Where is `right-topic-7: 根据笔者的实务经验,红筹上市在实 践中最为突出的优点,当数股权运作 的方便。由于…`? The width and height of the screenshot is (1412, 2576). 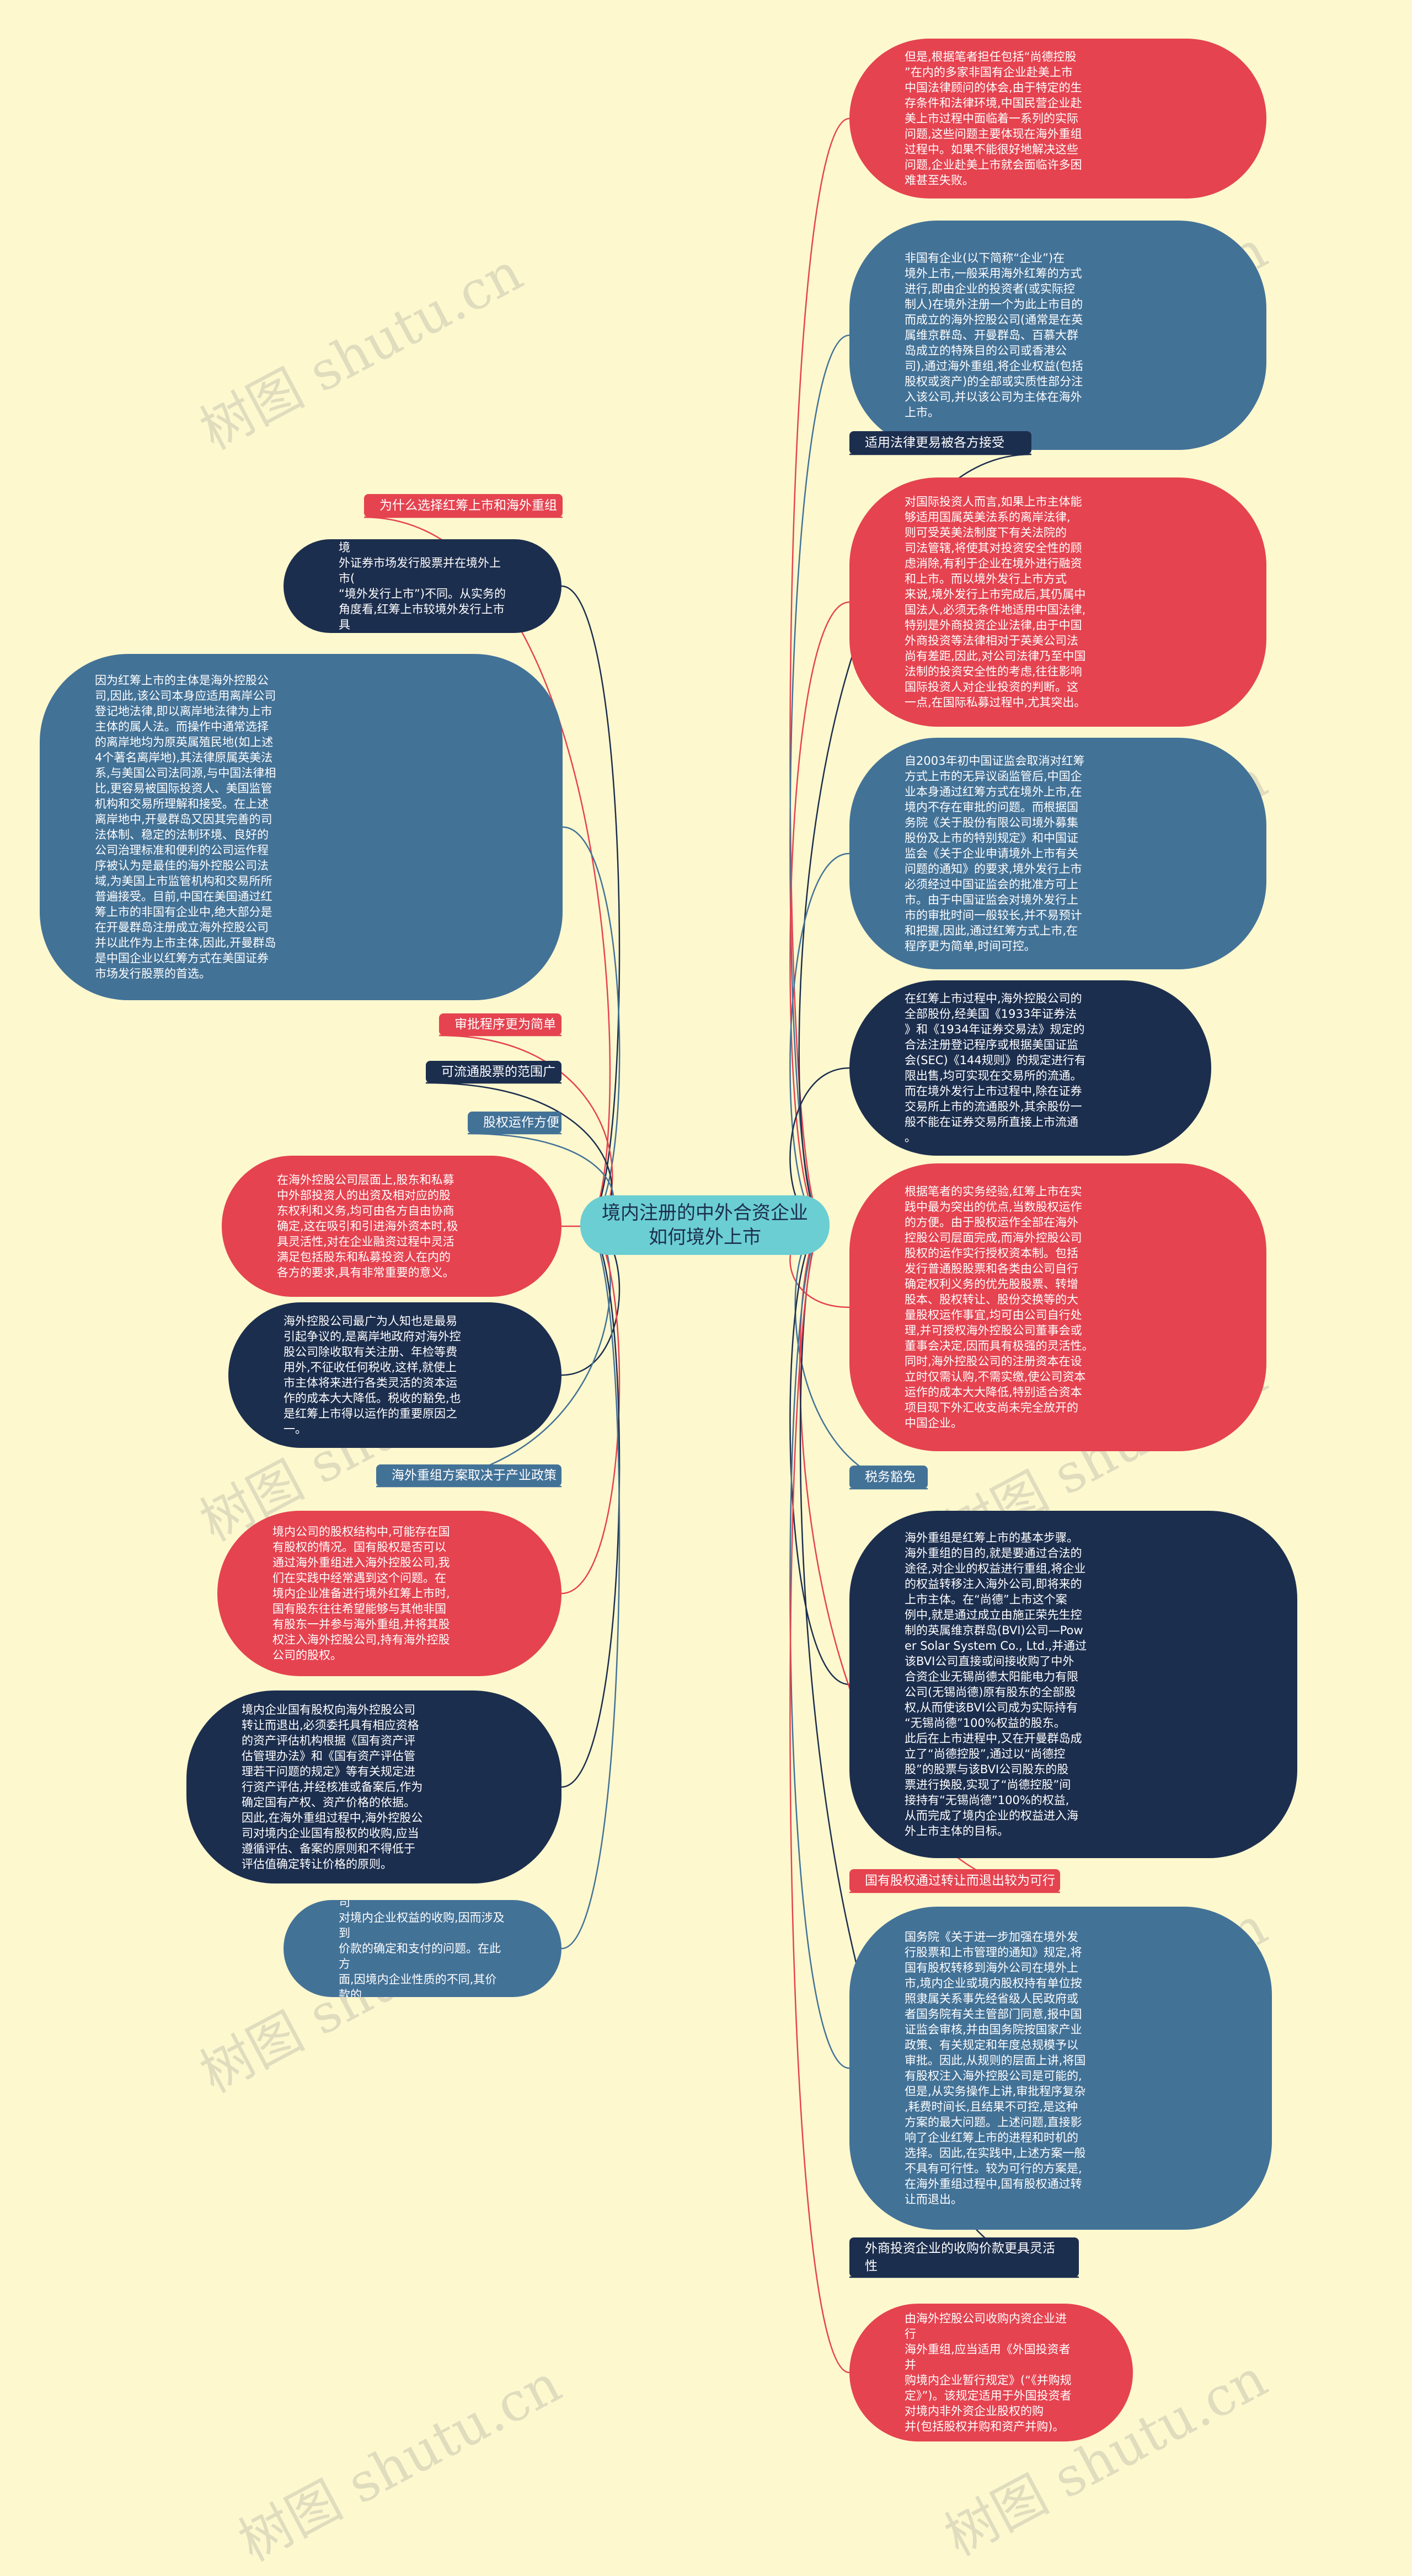 right-topic-7: 根据笔者的实务经验,红筹上市在实 践中最为突出的优点,当数股权运作 的方便。由于… is located at coordinates (1057, 1307).